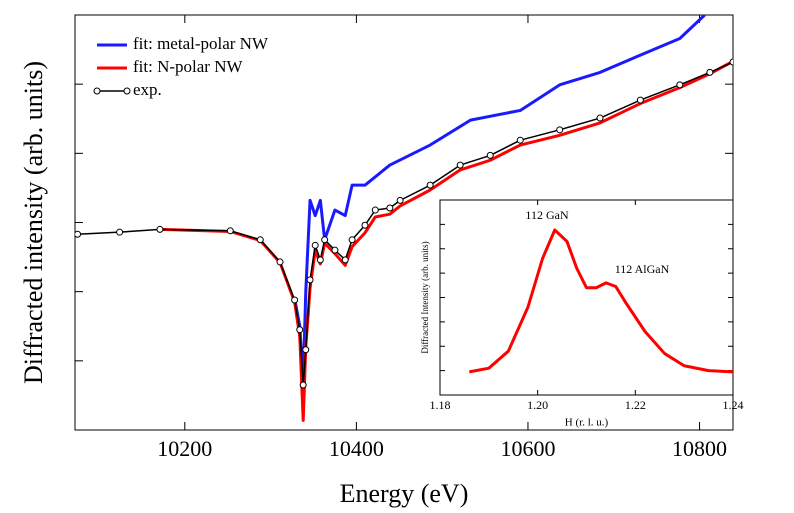  What do you see at coordinates (201, 43) in the screenshot?
I see `legend-label: fit: metal-polar NW` at bounding box center [201, 43].